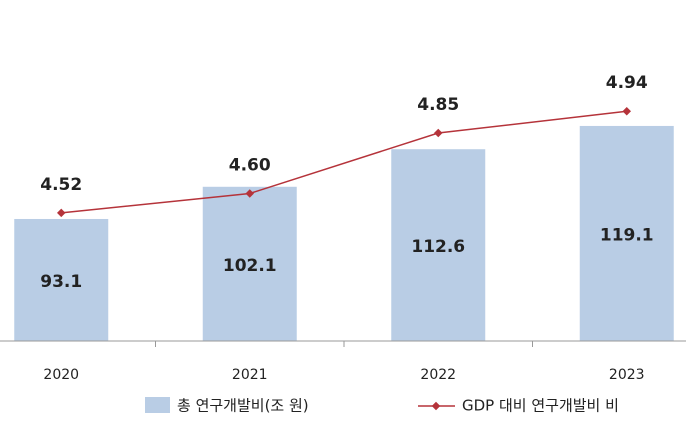 The height and width of the screenshot is (440, 686). Describe the element at coordinates (61, 185) in the screenshot. I see `value-label: 4.52` at that location.